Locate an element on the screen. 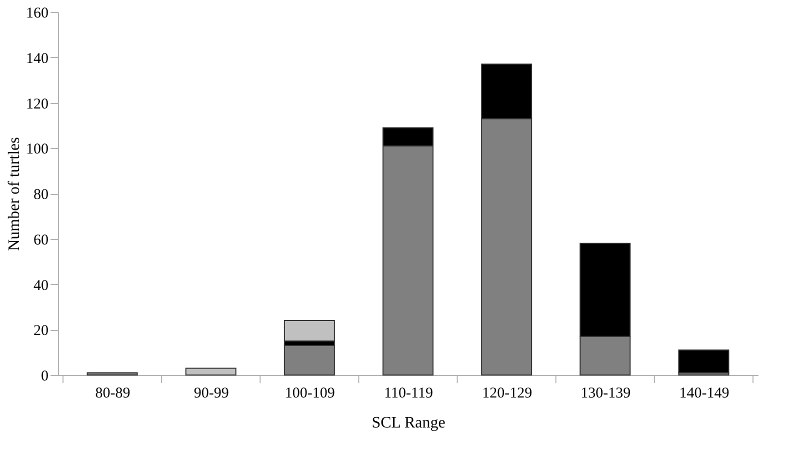  x-tick-label: 90-99 is located at coordinates (211, 394).